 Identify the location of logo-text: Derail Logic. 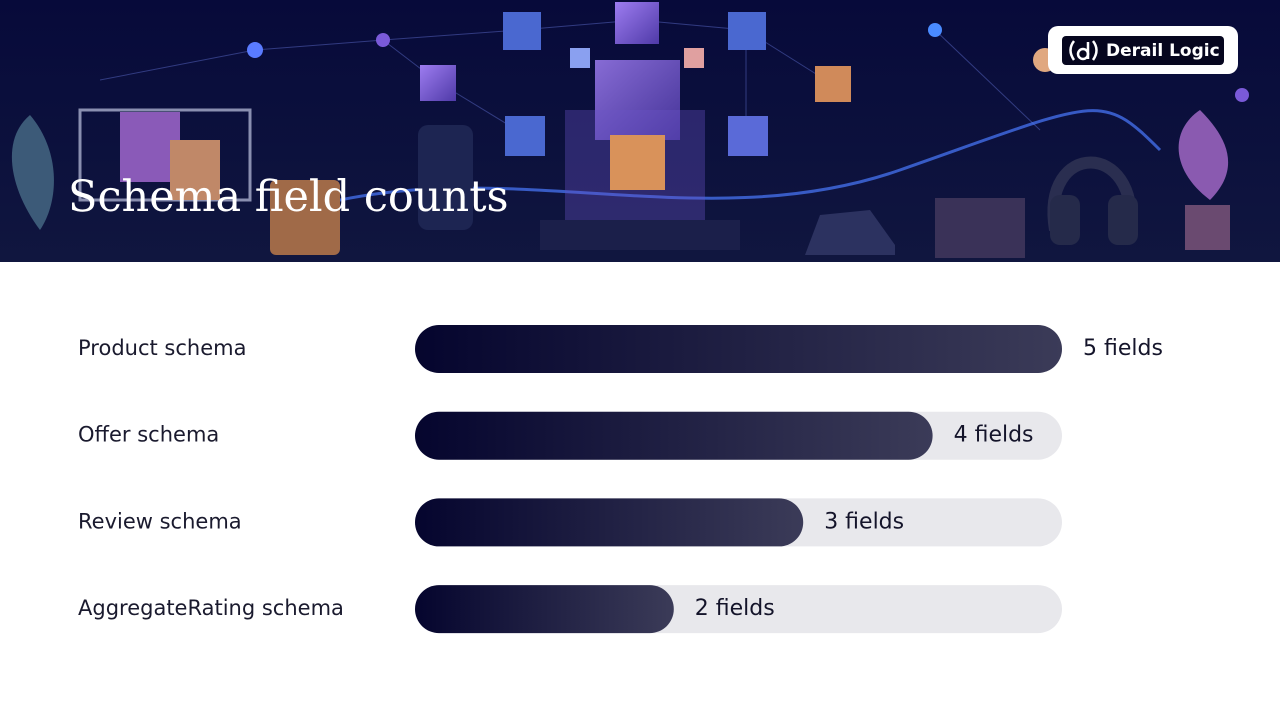
(1163, 51).